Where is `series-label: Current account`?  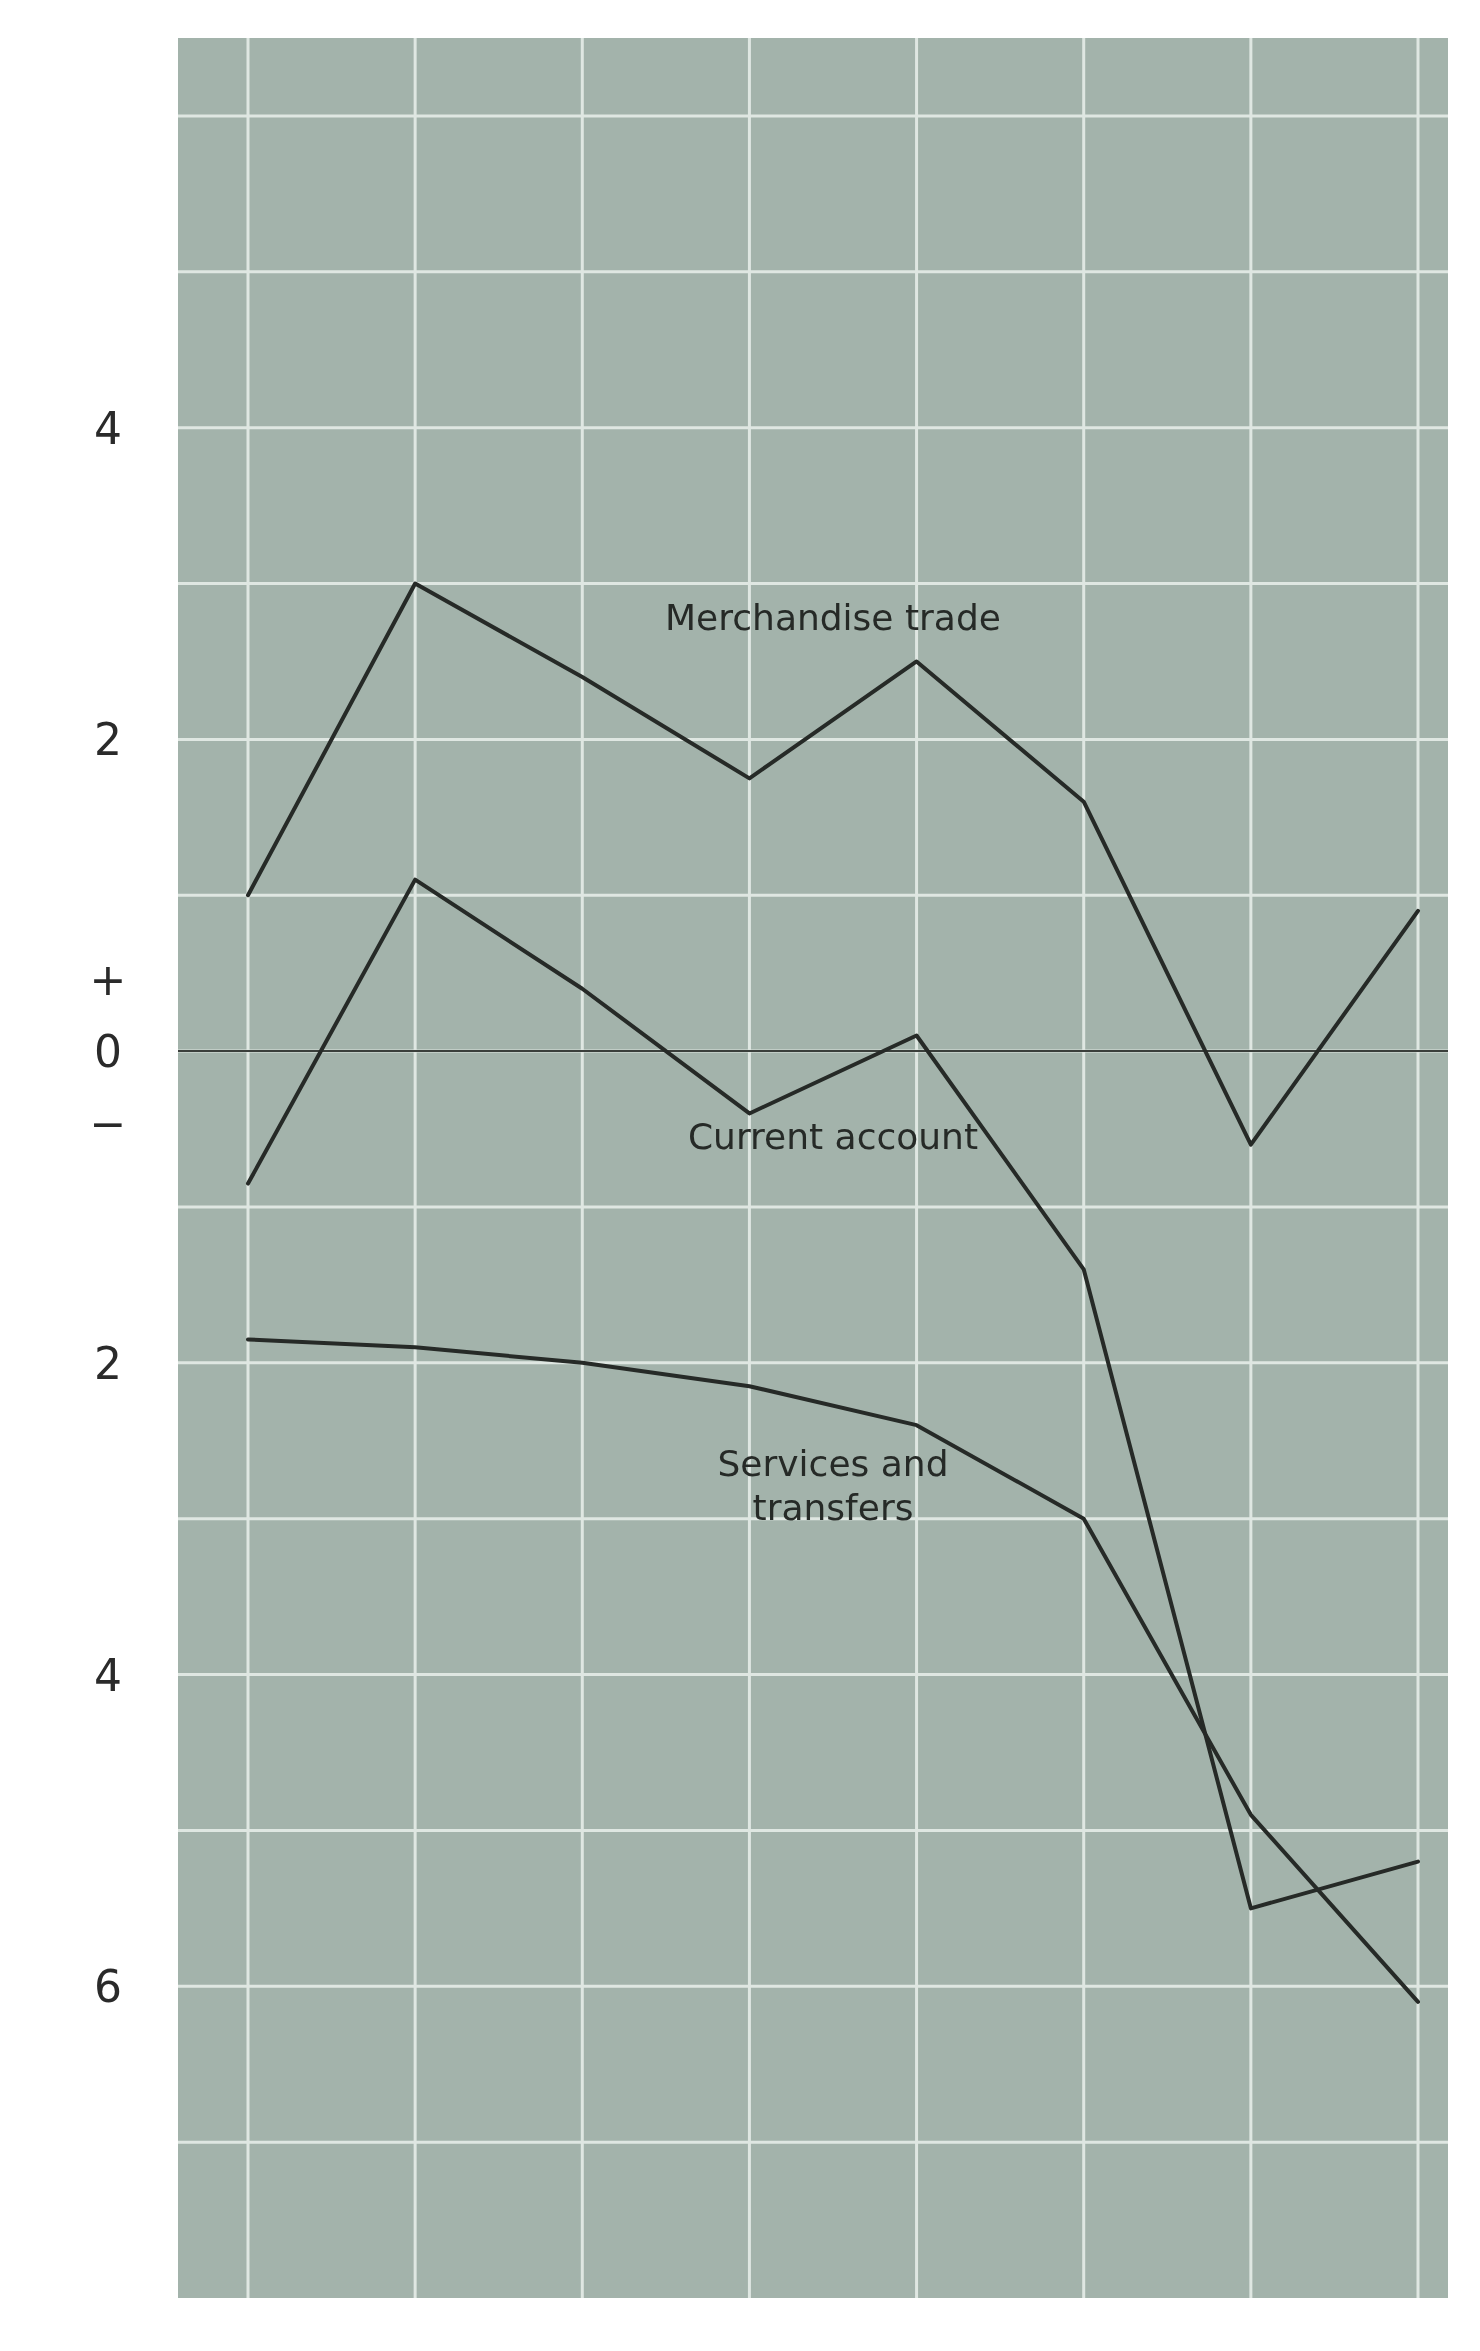
series-label: Current account is located at coordinates (833, 1137).